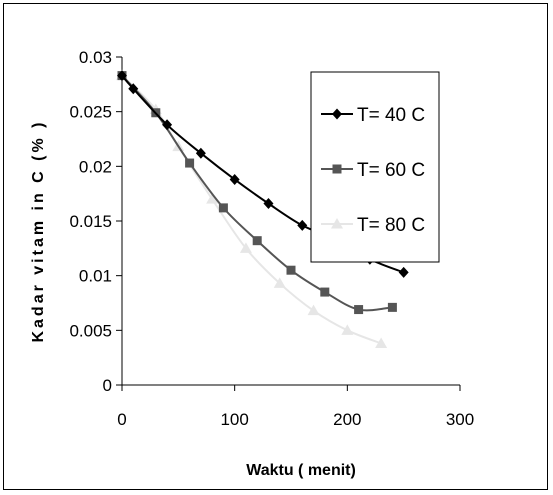  What do you see at coordinates (301, 470) in the screenshot?
I see `x-axis-title: Waktu ( menit)` at bounding box center [301, 470].